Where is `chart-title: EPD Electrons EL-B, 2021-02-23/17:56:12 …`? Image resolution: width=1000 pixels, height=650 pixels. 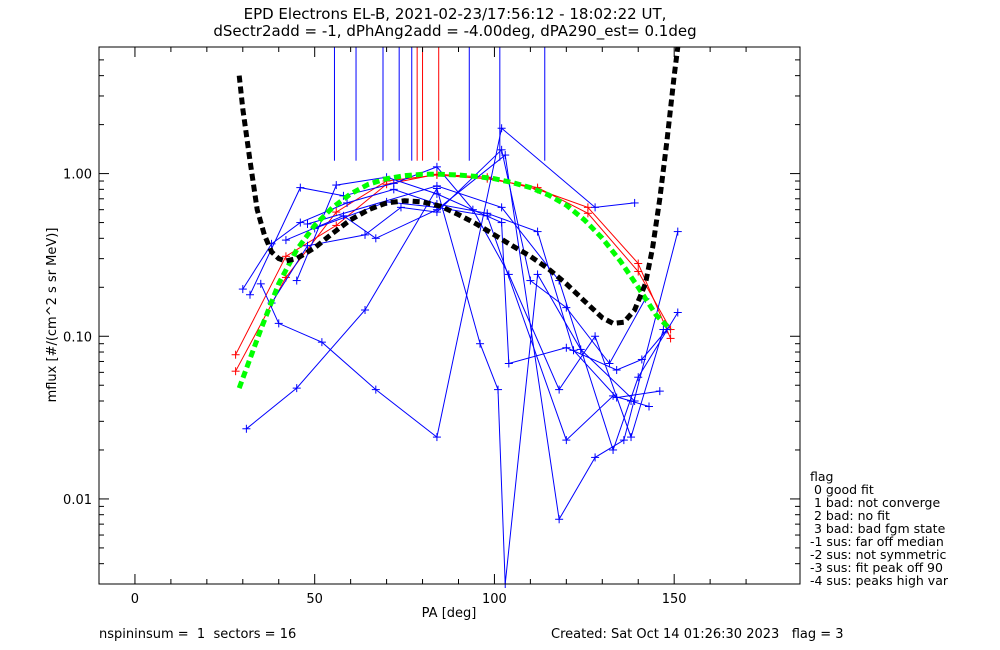
chart-title: EPD Electrons EL-B, 2021-02-23/17:56:12 … is located at coordinates (455, 23).